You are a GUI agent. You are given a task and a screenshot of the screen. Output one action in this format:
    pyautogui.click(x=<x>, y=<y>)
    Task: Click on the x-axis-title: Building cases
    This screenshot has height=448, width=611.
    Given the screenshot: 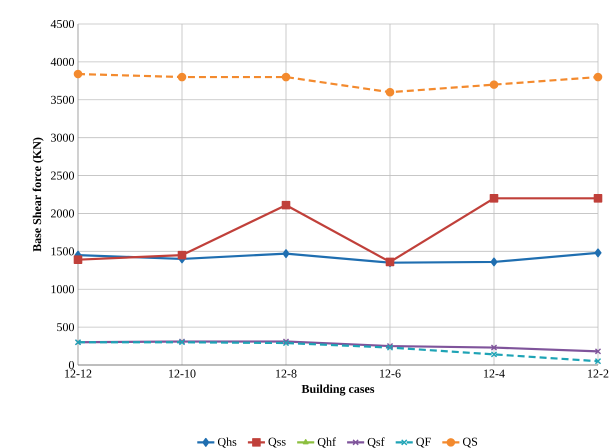 What is the action you would take?
    pyautogui.click(x=338, y=390)
    